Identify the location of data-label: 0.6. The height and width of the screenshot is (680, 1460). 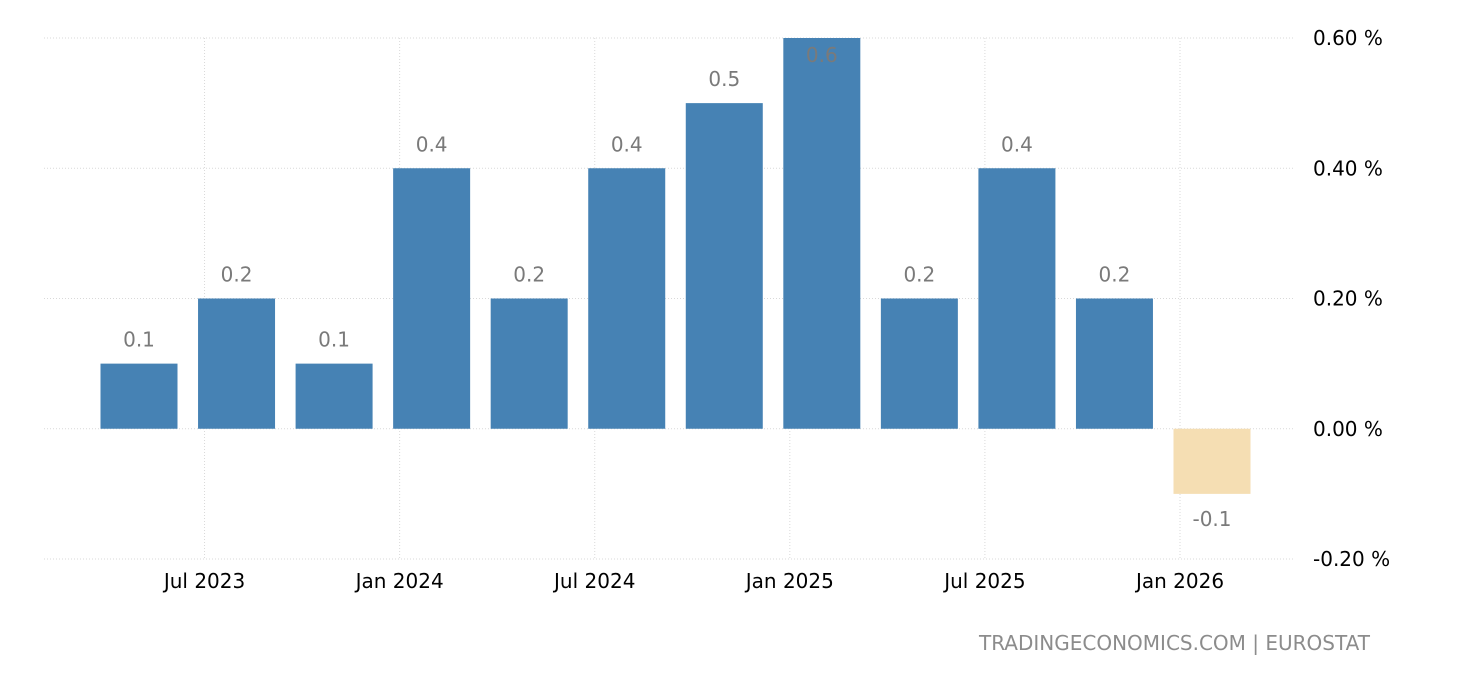
(822, 55).